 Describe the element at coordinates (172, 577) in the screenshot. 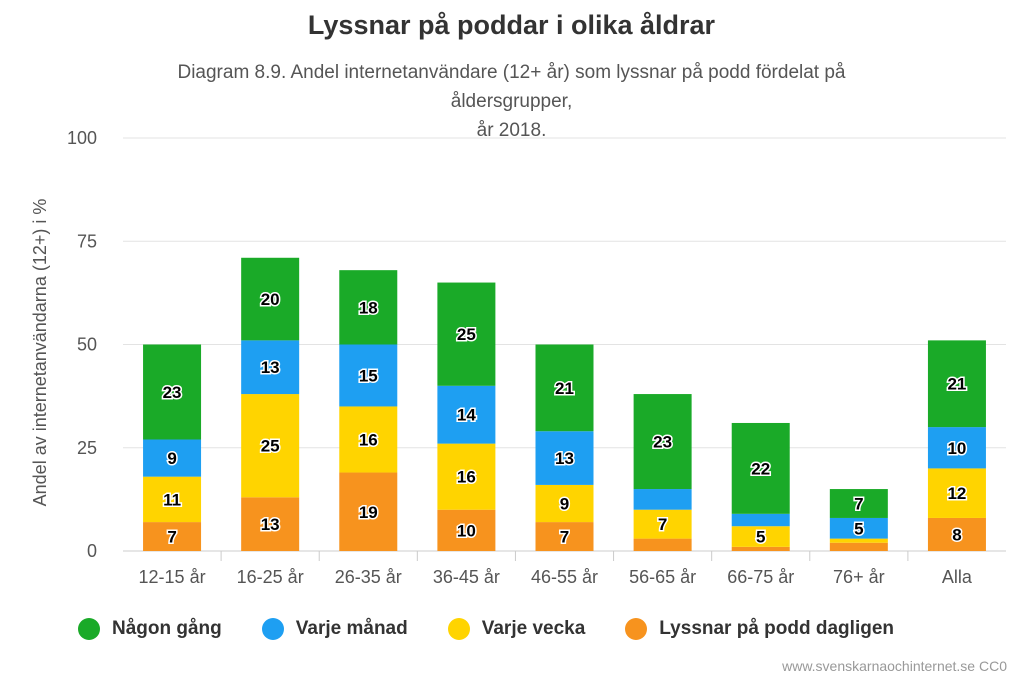

I see `x-tick-label: 12-15 år` at that location.